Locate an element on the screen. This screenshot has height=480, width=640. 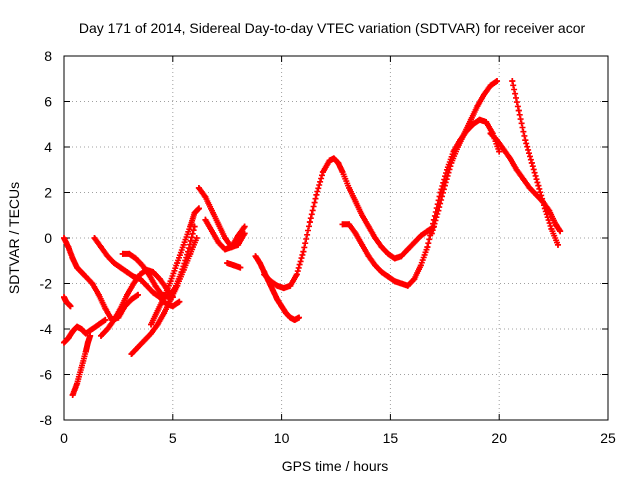
series-arc-a is located at coordinates (85, 331).